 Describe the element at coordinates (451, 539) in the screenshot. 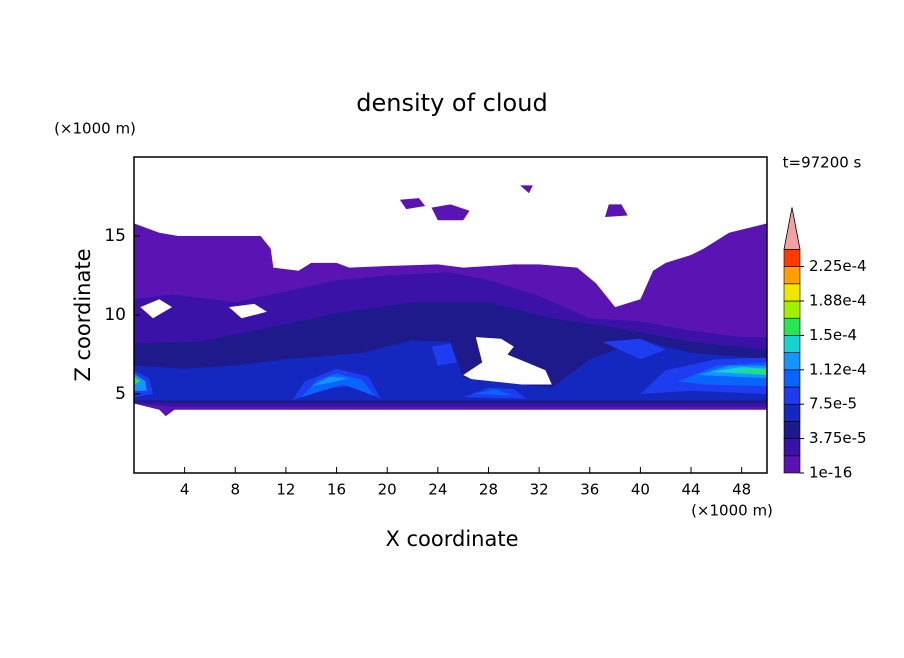

I see `x-axis-title: X coordinate` at that location.